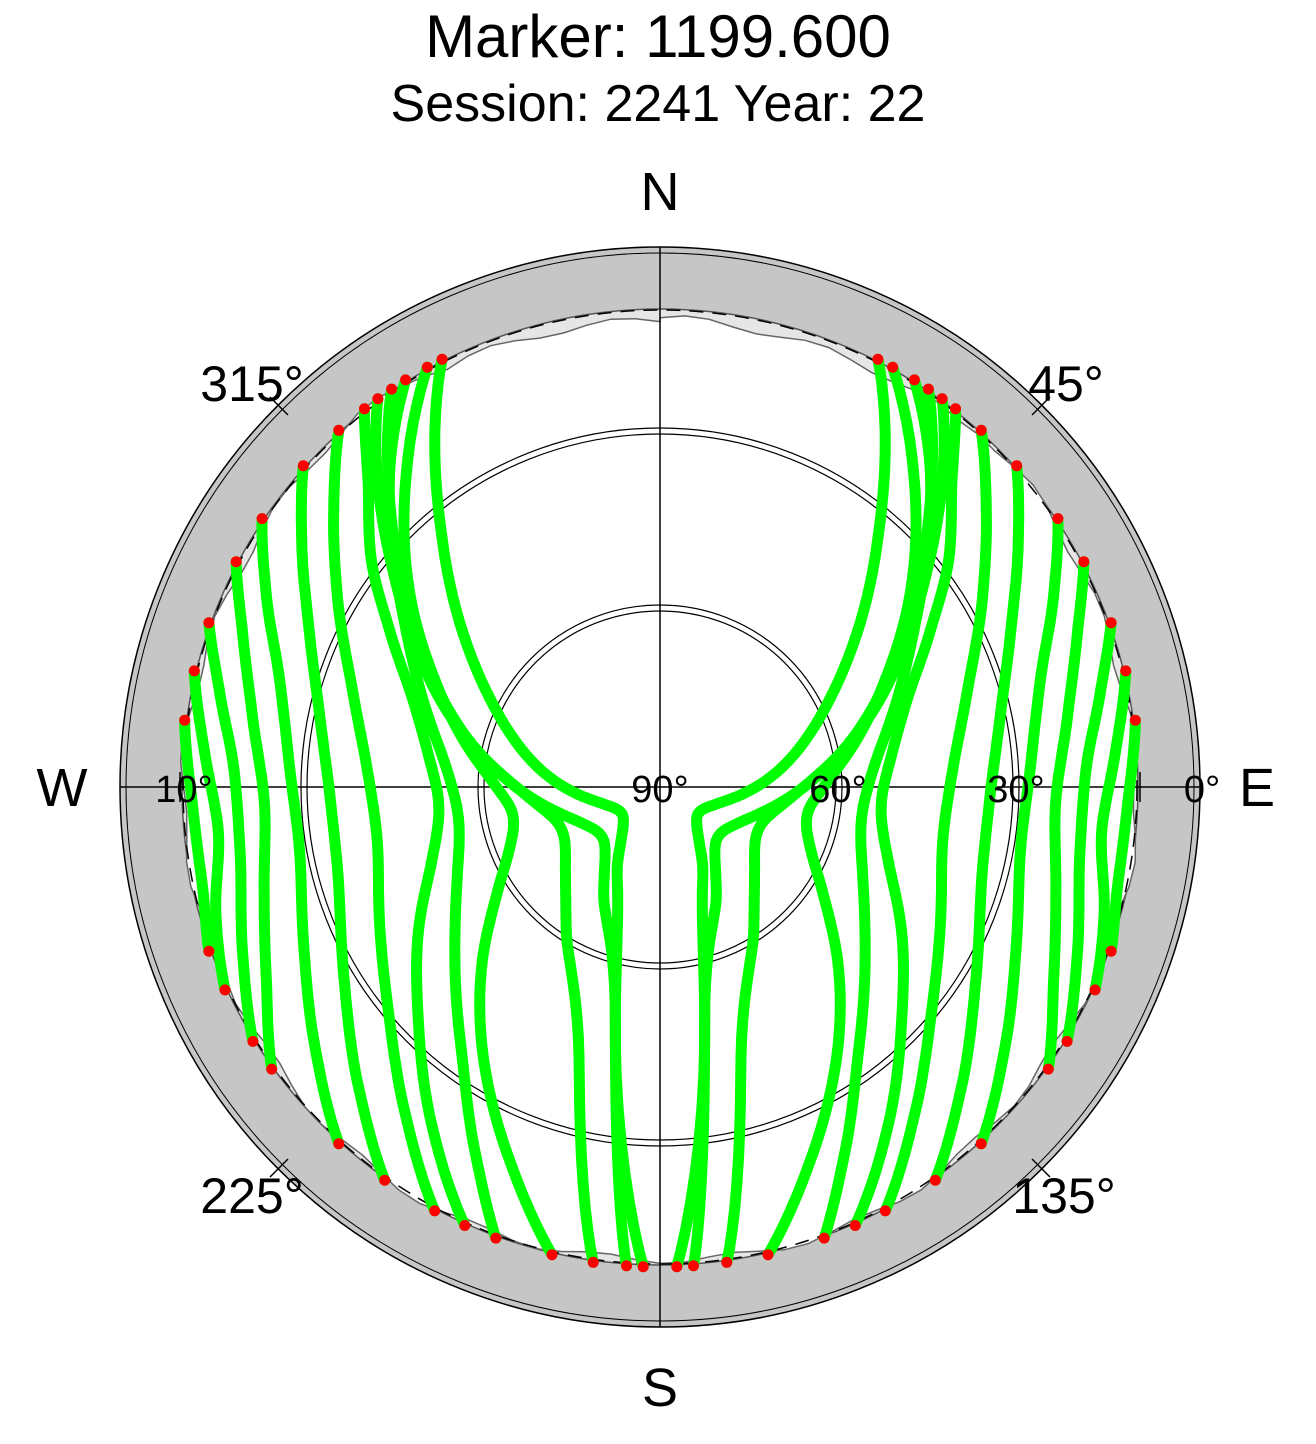 The width and height of the screenshot is (1316, 1444). What do you see at coordinates (768, 1255) in the screenshot?
I see `track-1-end-point` at bounding box center [768, 1255].